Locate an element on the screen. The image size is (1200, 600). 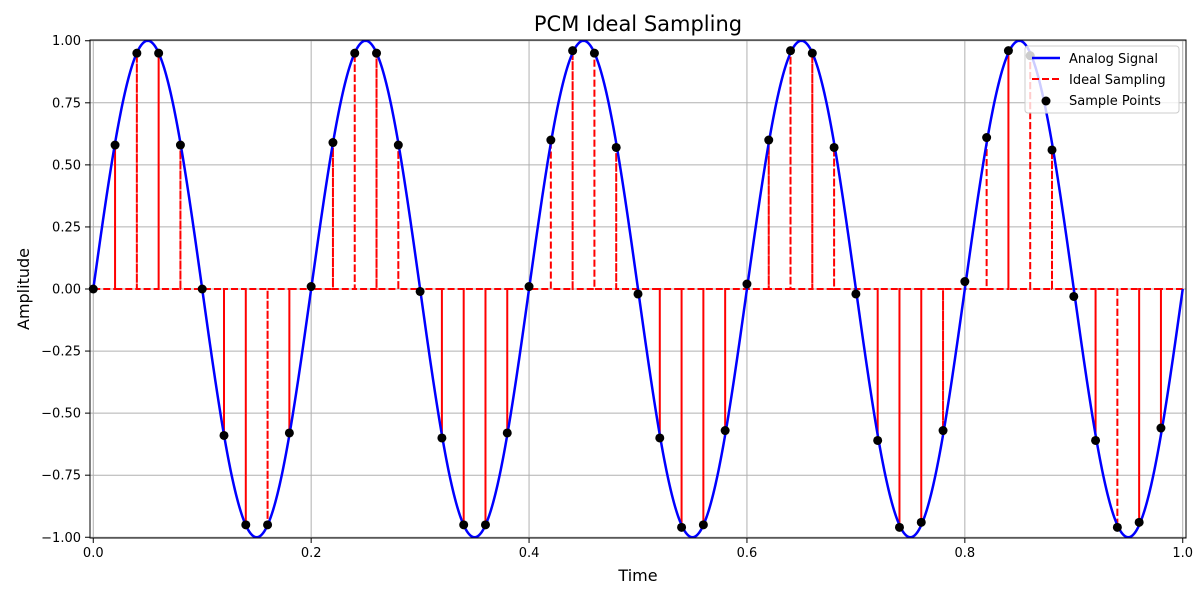
x-tick-label: 0.8 is located at coordinates (964, 553).